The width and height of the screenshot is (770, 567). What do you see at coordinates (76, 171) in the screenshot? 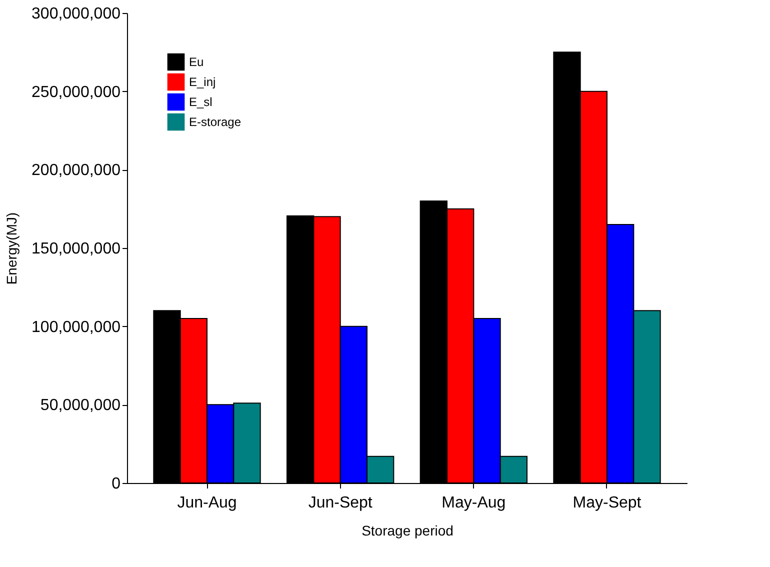
I see `y-tick-label: 200,000,000` at bounding box center [76, 171].